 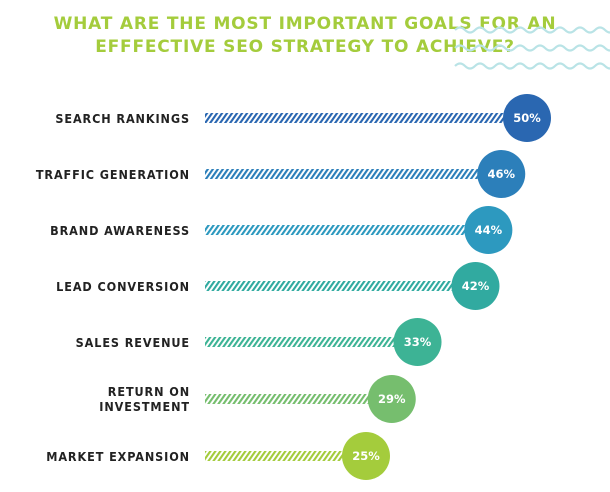 I want to click on data-label: 42%, so click(x=476, y=286).